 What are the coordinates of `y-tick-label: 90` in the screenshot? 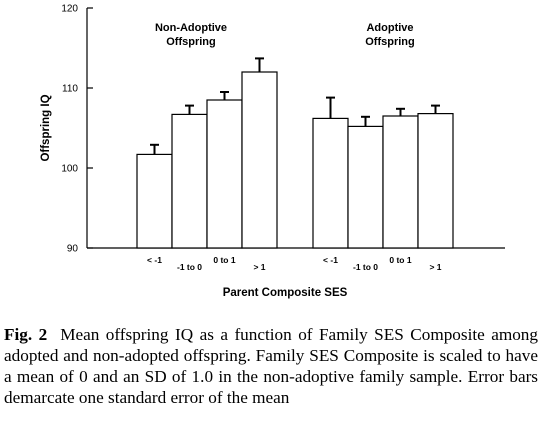 It's located at (73, 249).